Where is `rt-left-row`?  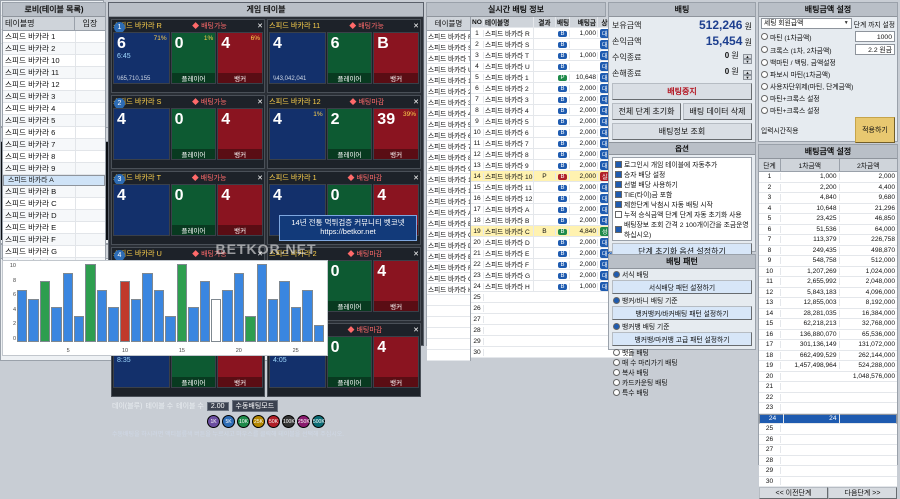 rt-left-row is located at coordinates (448, 311).